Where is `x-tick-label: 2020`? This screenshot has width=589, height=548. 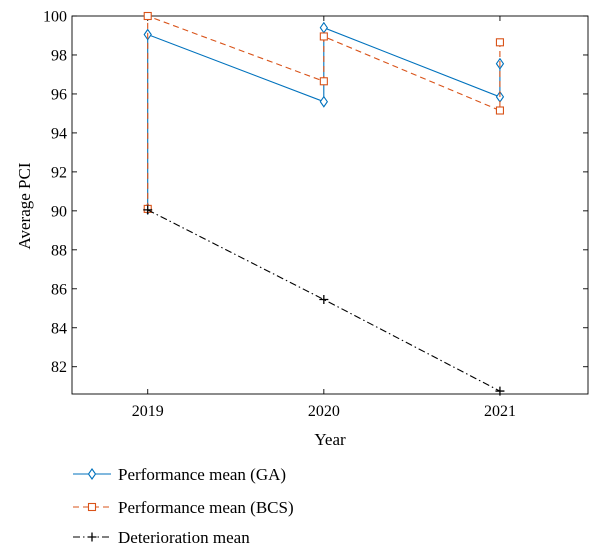
x-tick-label: 2020 is located at coordinates (324, 411).